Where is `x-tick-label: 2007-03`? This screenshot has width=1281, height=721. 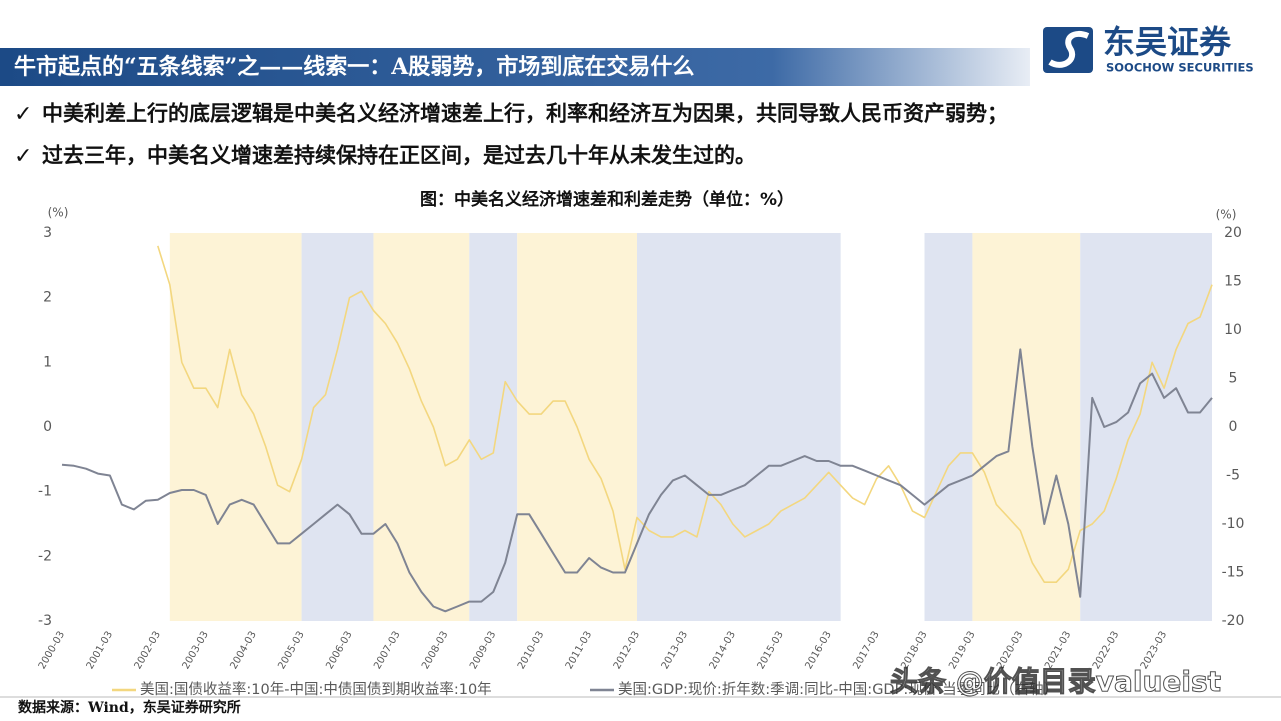
x-tick-label: 2007-03 is located at coordinates (387, 651).